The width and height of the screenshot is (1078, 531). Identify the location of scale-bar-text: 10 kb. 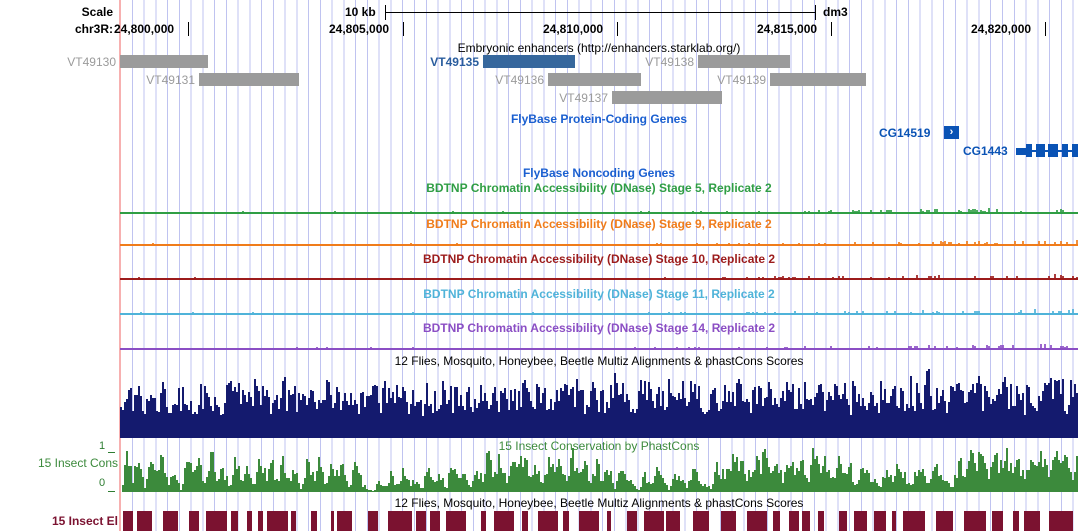
(360, 12).